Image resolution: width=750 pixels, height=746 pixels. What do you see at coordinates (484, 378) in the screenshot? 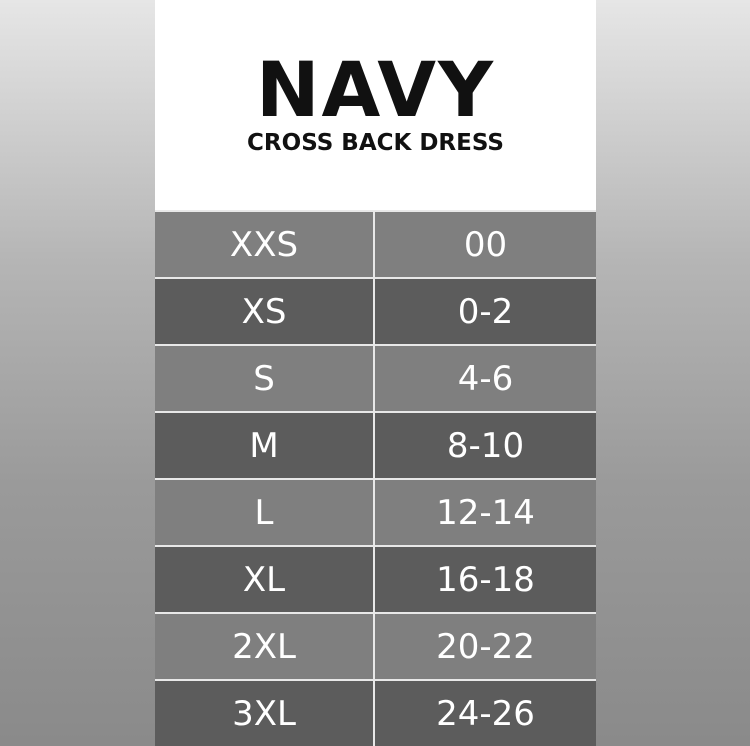
I see `us-size-cell: 4-6` at bounding box center [484, 378].